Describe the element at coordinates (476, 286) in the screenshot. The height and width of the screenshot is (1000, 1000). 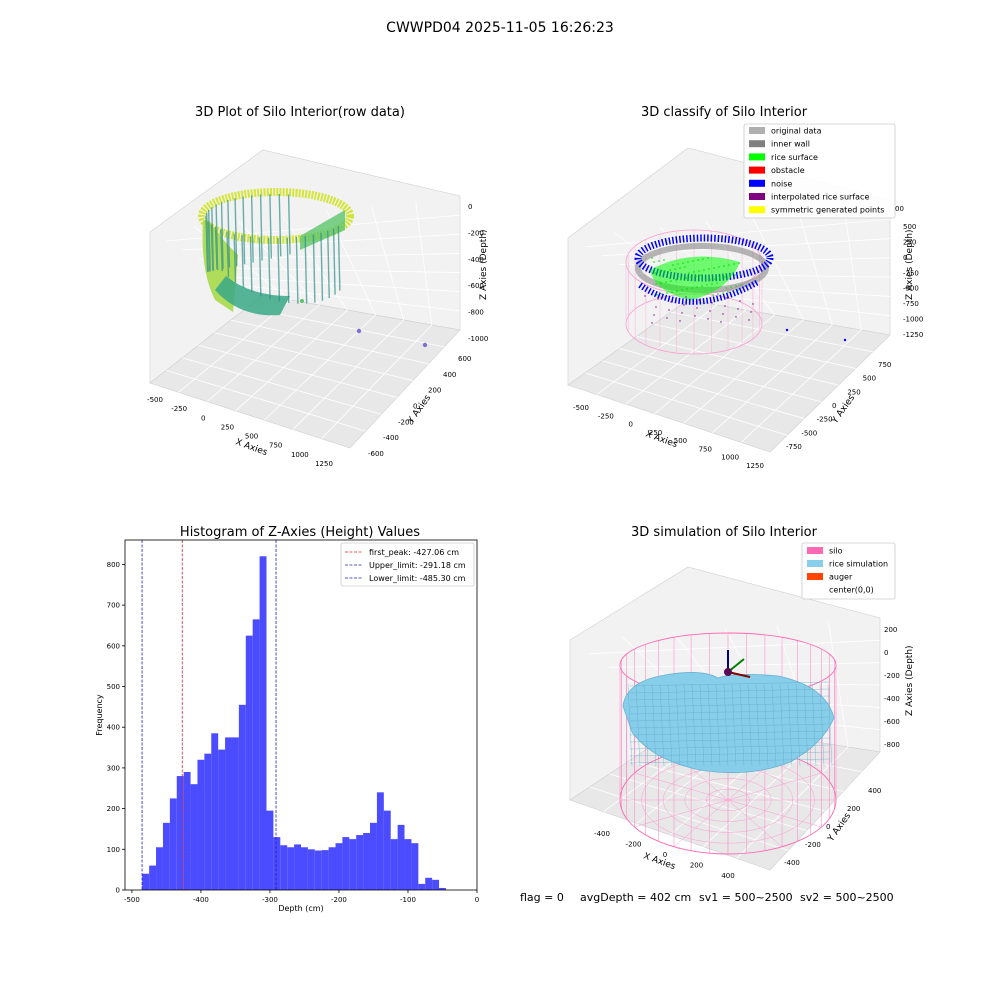
I see `raw-z-tick-label: -600` at that location.